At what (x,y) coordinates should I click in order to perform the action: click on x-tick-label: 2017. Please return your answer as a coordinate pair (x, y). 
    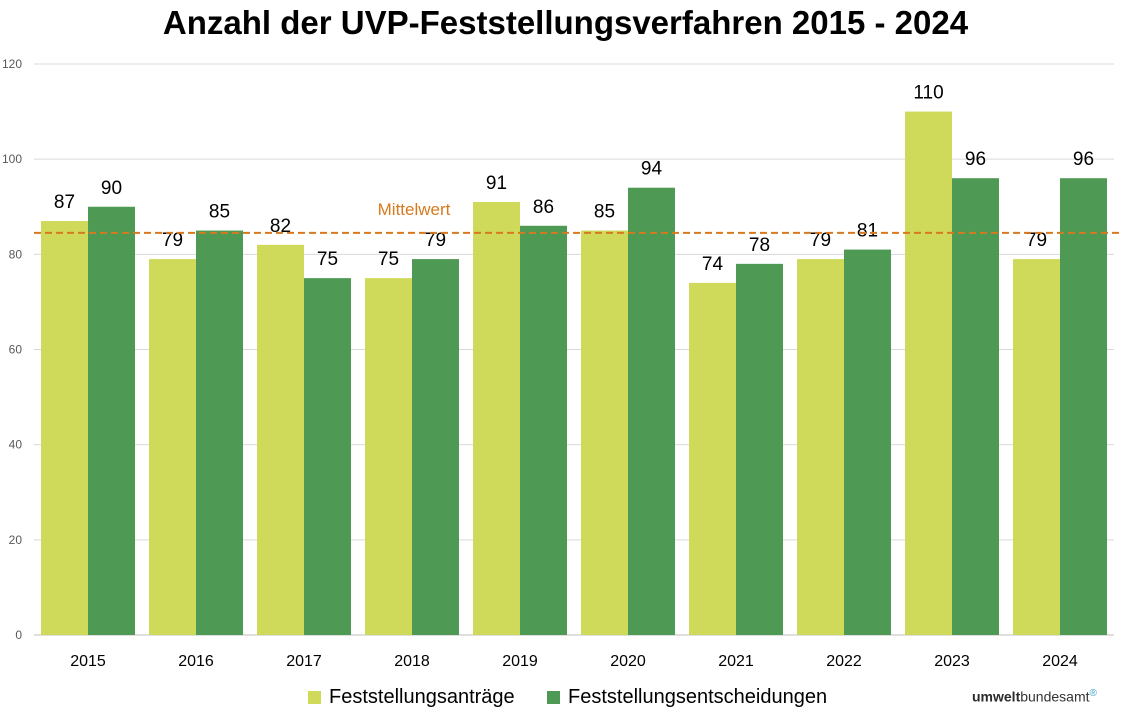
    Looking at the image, I should click on (304, 661).